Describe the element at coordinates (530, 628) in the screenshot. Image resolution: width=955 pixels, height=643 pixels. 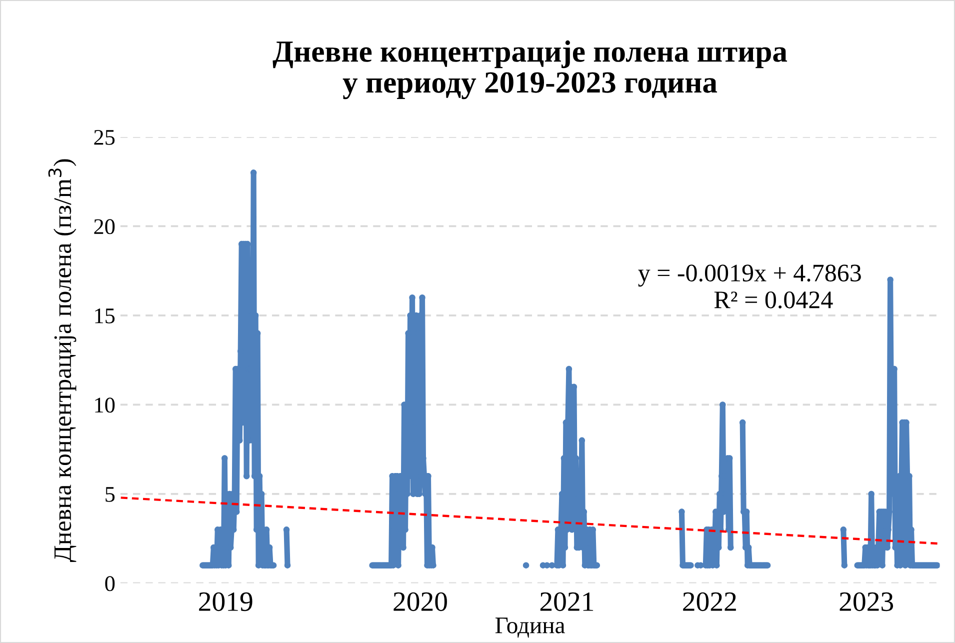
I see `x-axis-title: Година` at that location.